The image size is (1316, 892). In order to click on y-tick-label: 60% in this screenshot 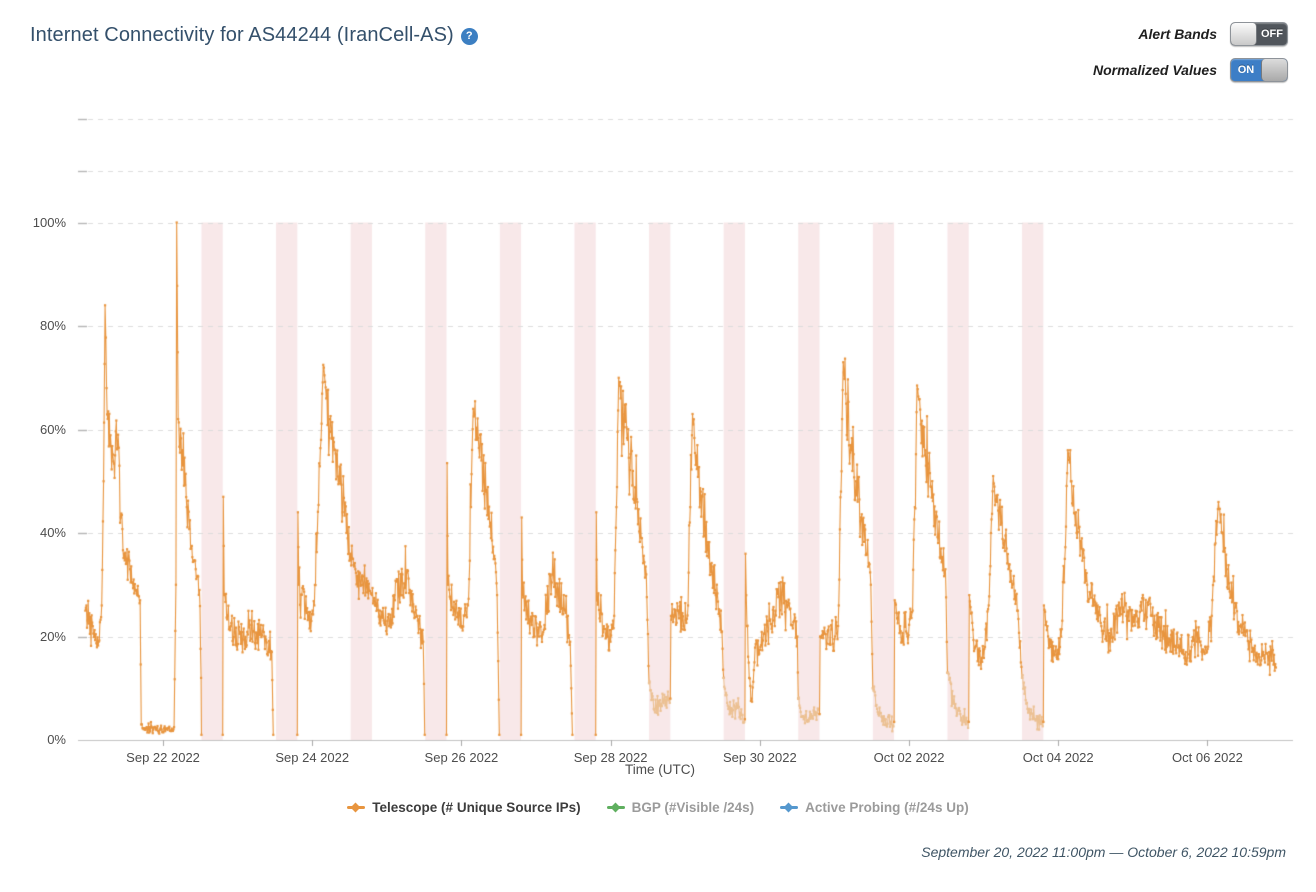, I will do `click(52, 429)`.